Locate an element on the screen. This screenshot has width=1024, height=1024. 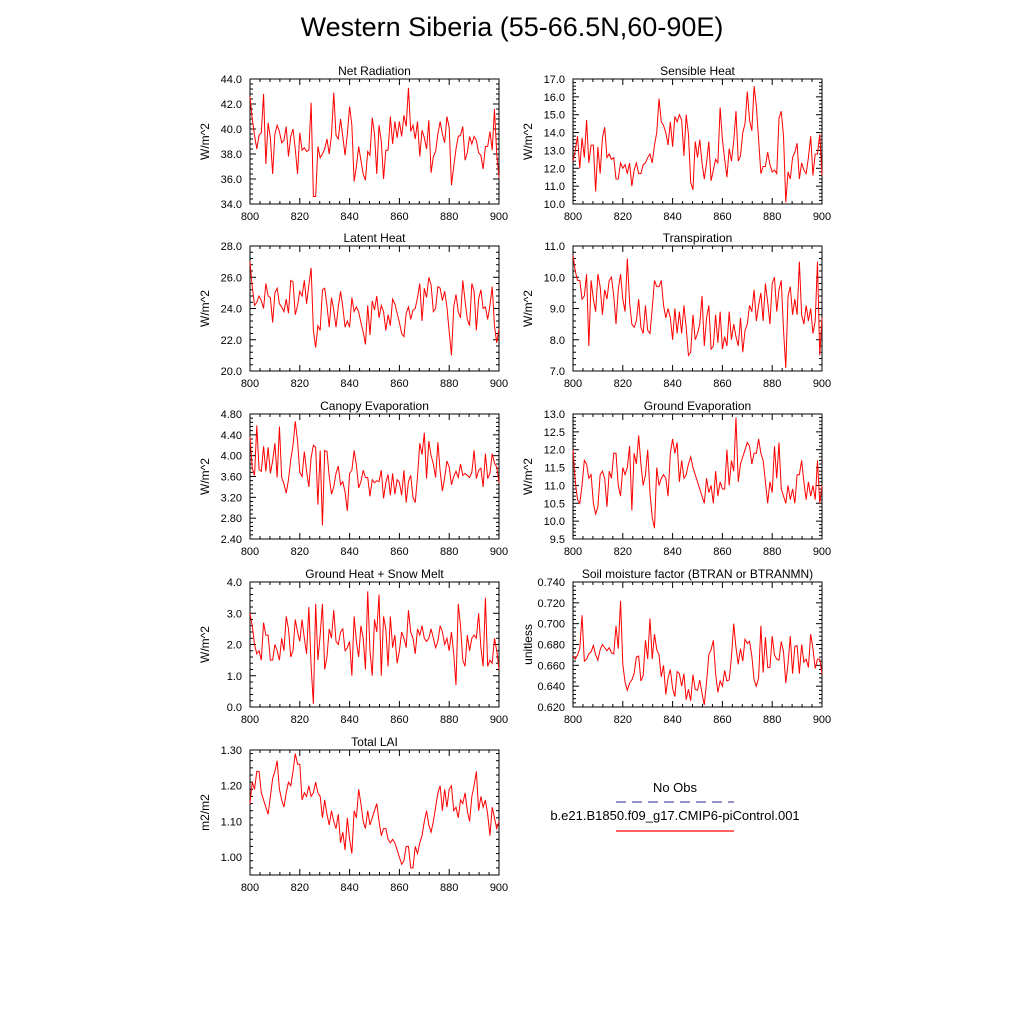
y-tick-label: 1.30 is located at coordinates (231, 751).